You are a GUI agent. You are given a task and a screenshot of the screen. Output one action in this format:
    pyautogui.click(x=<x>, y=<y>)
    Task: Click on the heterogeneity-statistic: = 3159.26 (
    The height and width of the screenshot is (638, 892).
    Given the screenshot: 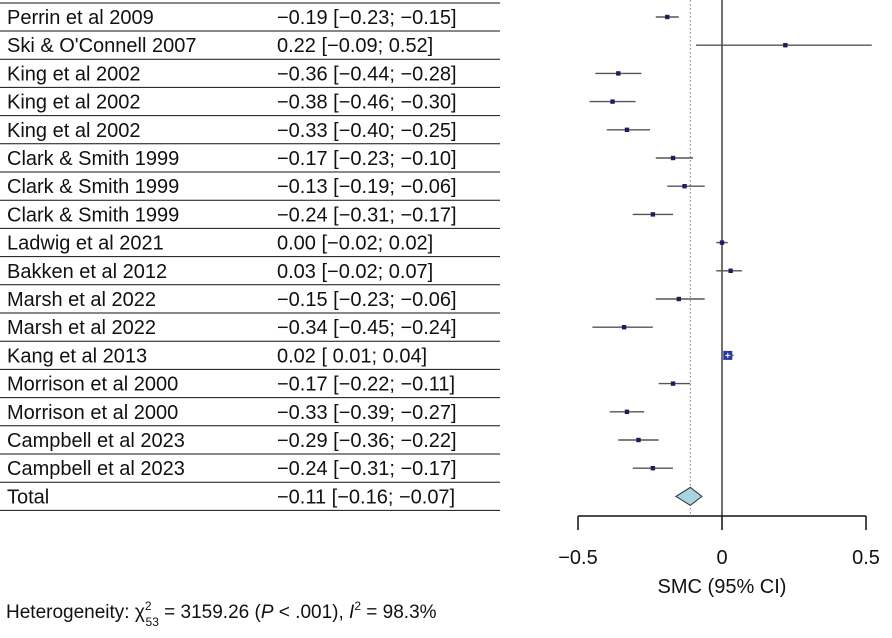 What is the action you would take?
    pyautogui.click(x=210, y=612)
    